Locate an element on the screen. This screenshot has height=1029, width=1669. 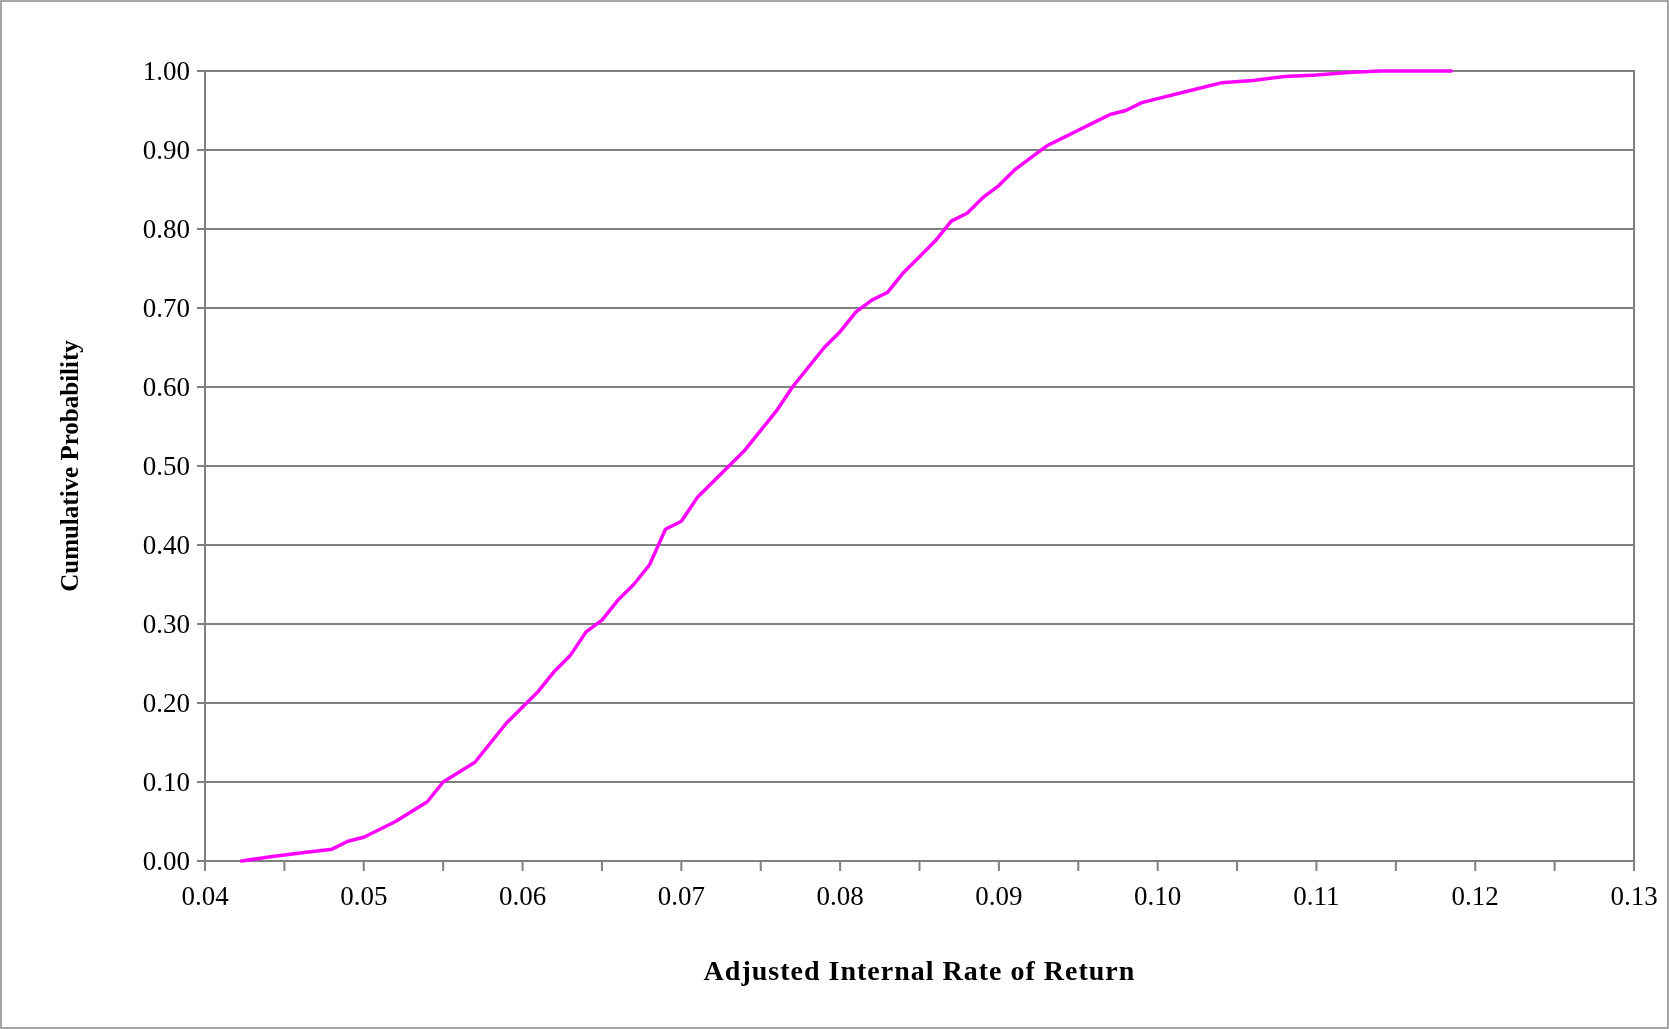
x-tick-label: 0.04 is located at coordinates (205, 896).